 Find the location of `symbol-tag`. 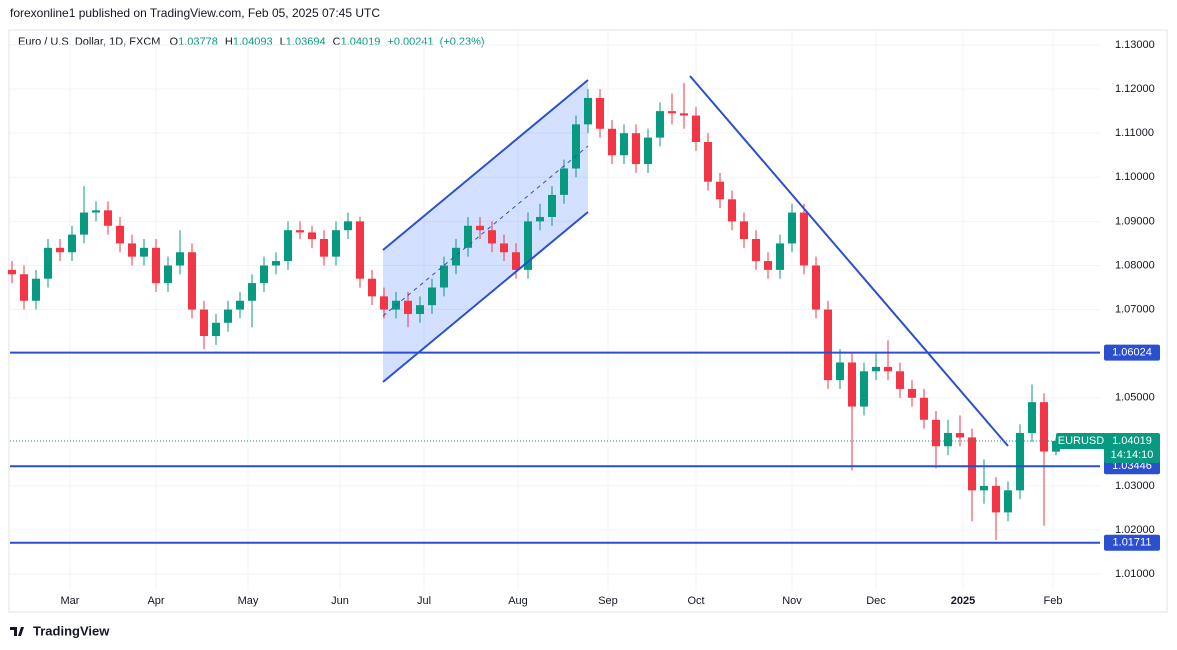

symbol-tag is located at coordinates (1081, 441).